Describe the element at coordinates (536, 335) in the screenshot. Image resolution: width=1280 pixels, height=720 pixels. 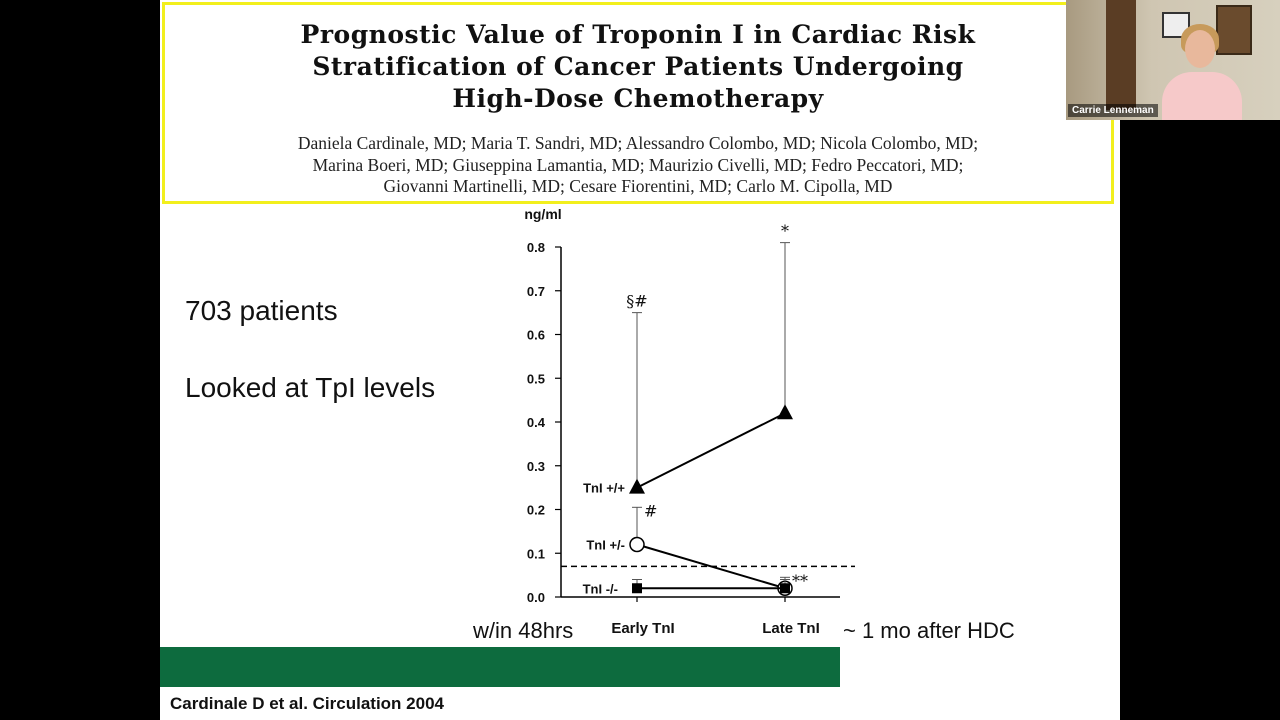
I see `y-tick-label: 0.6` at that location.